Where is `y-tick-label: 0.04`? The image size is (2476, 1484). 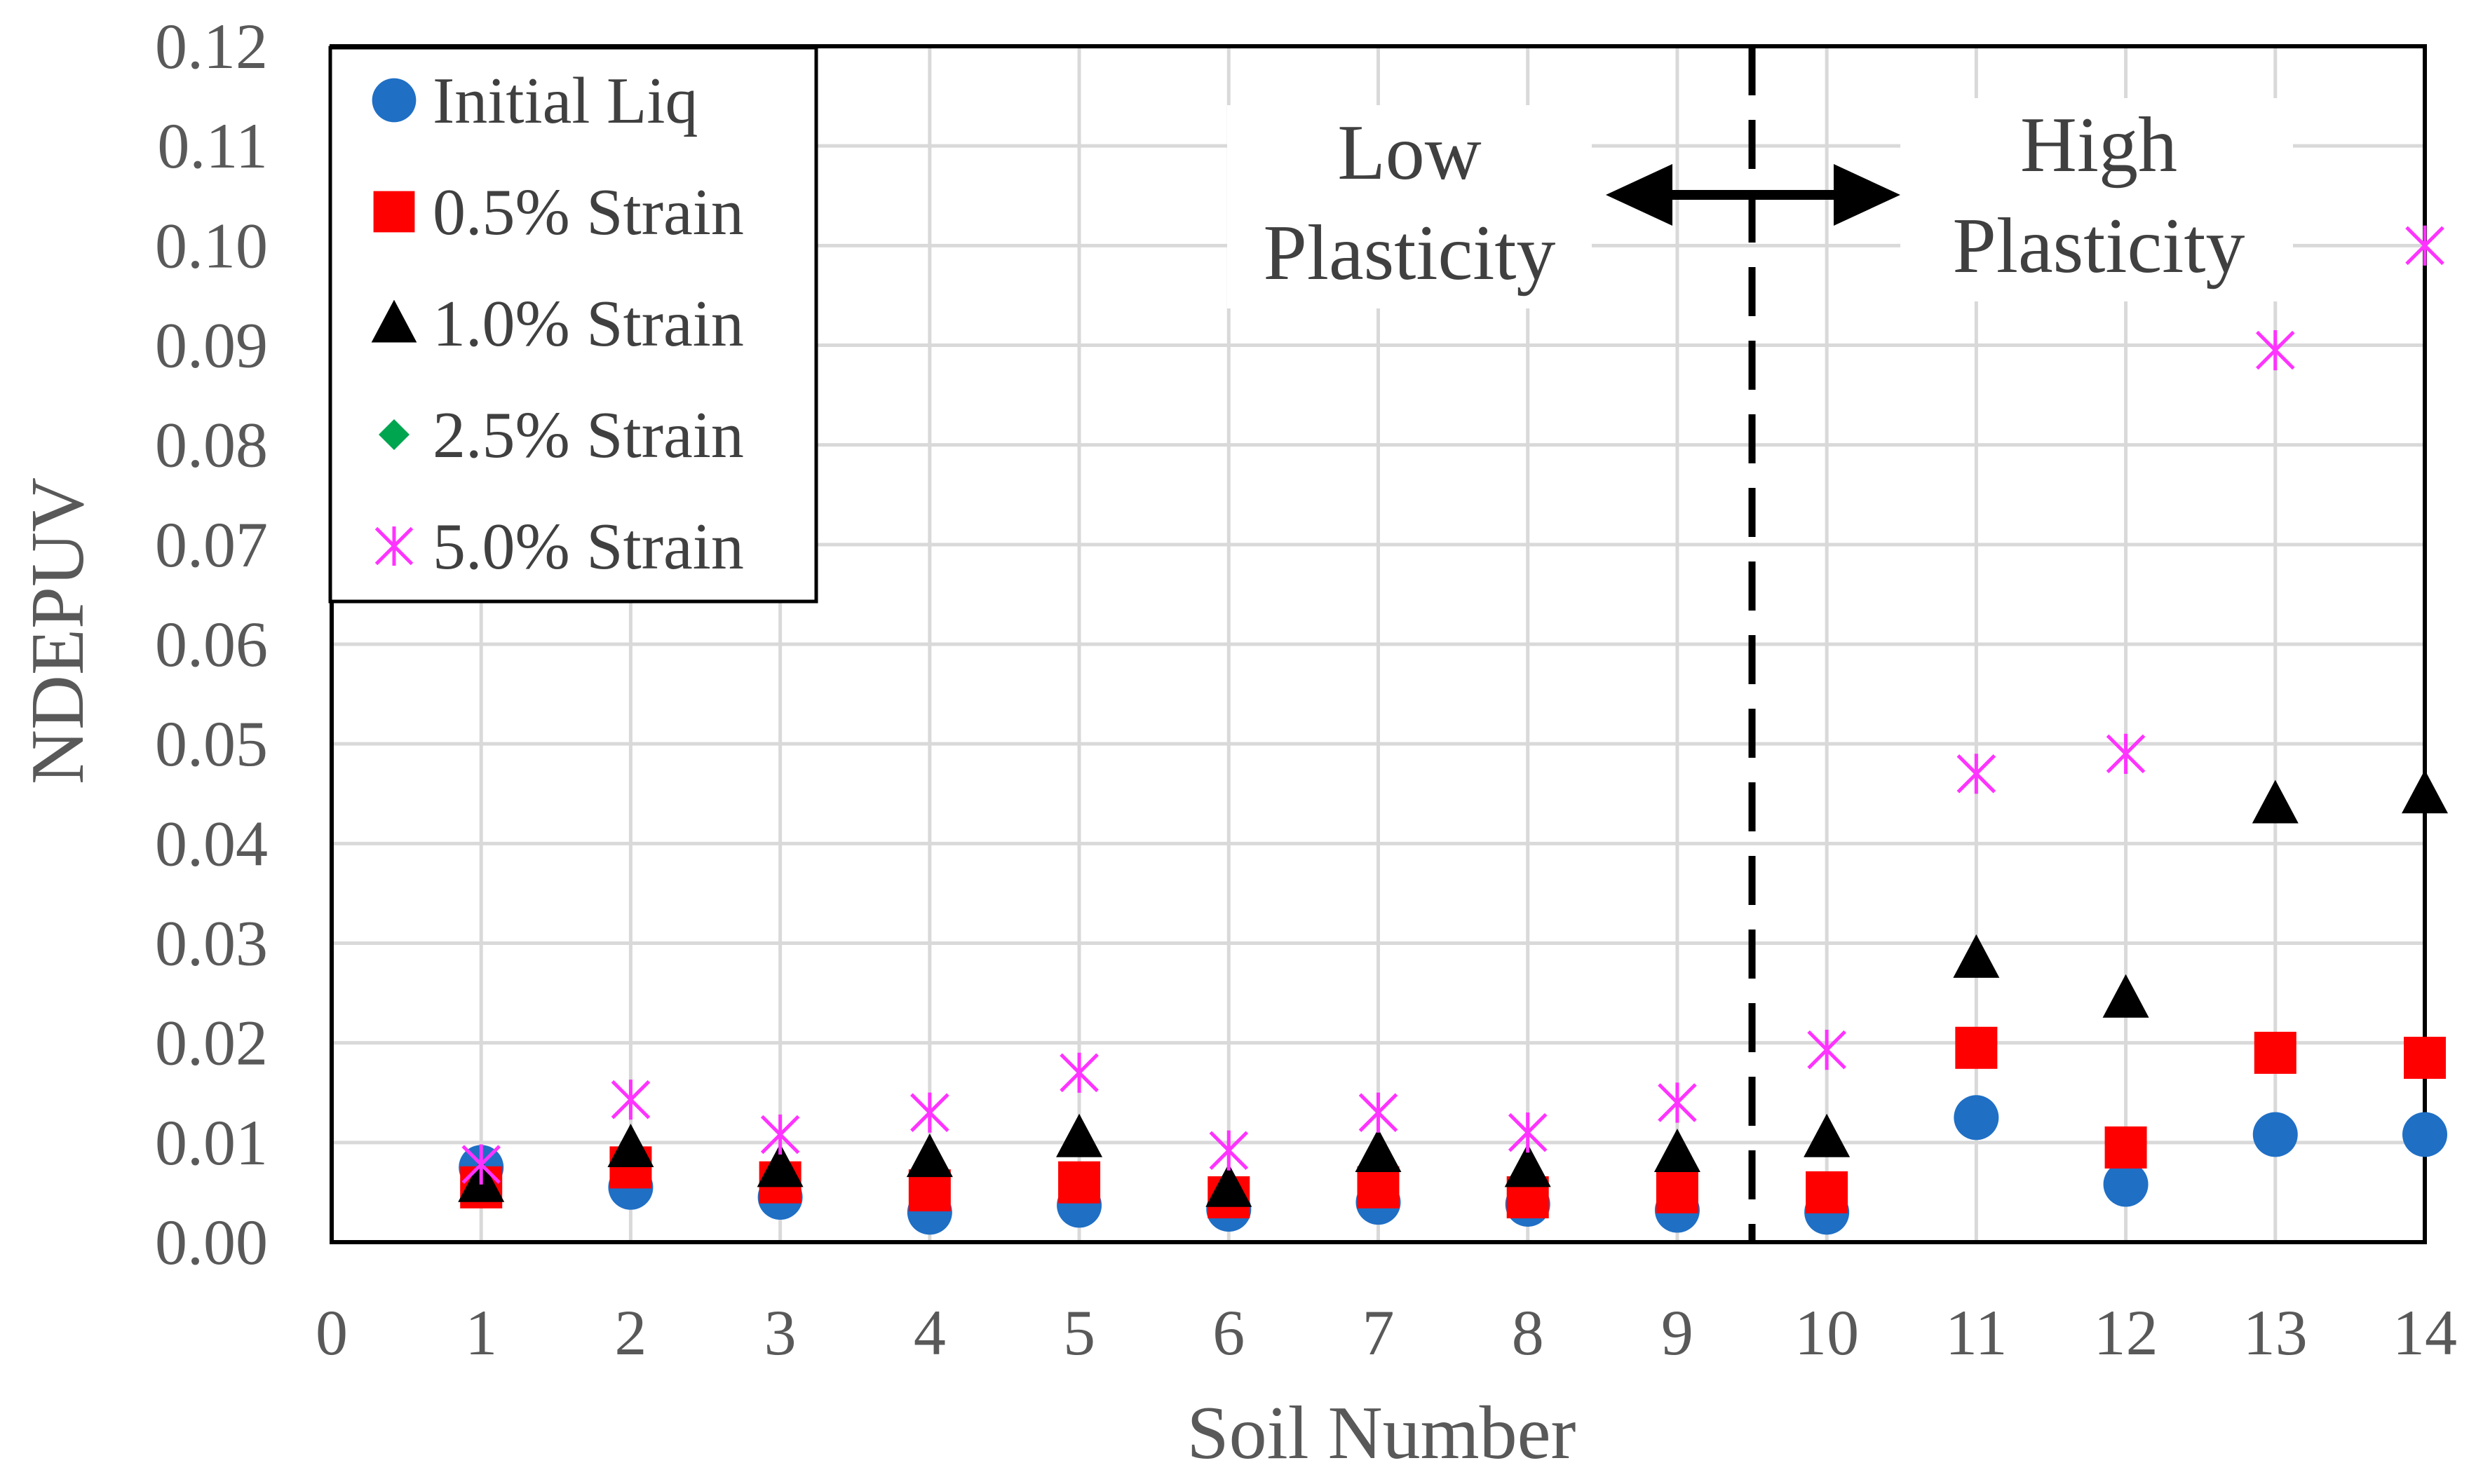 y-tick-label: 0.04 is located at coordinates (211, 843).